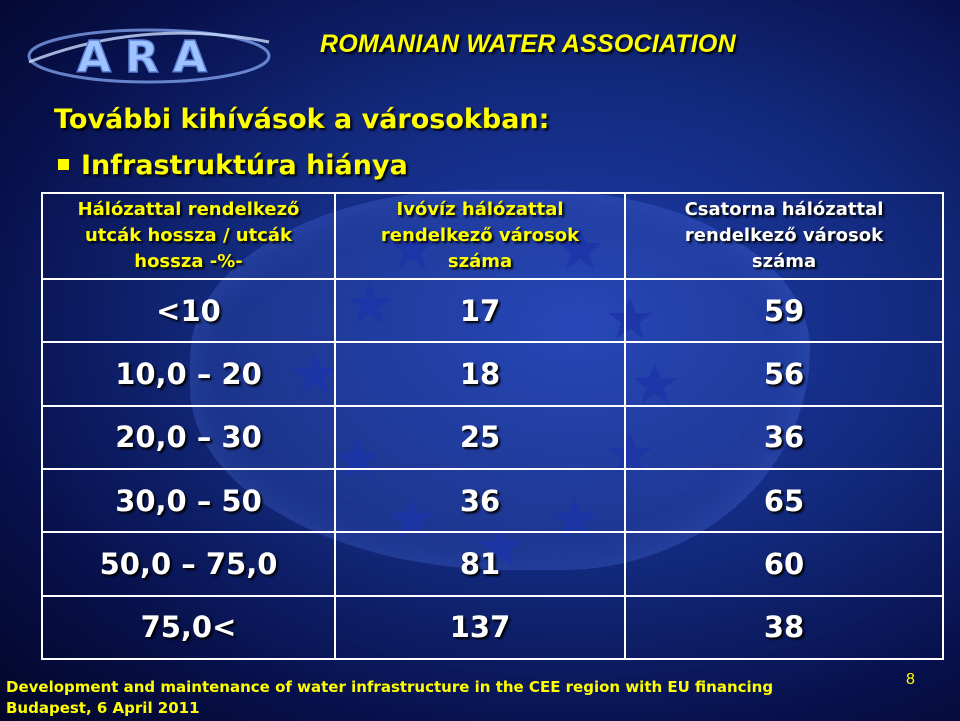 The image size is (960, 721). What do you see at coordinates (528, 44) in the screenshot?
I see `organization-title: ROMANIAN WATER ASSOCIATION` at bounding box center [528, 44].